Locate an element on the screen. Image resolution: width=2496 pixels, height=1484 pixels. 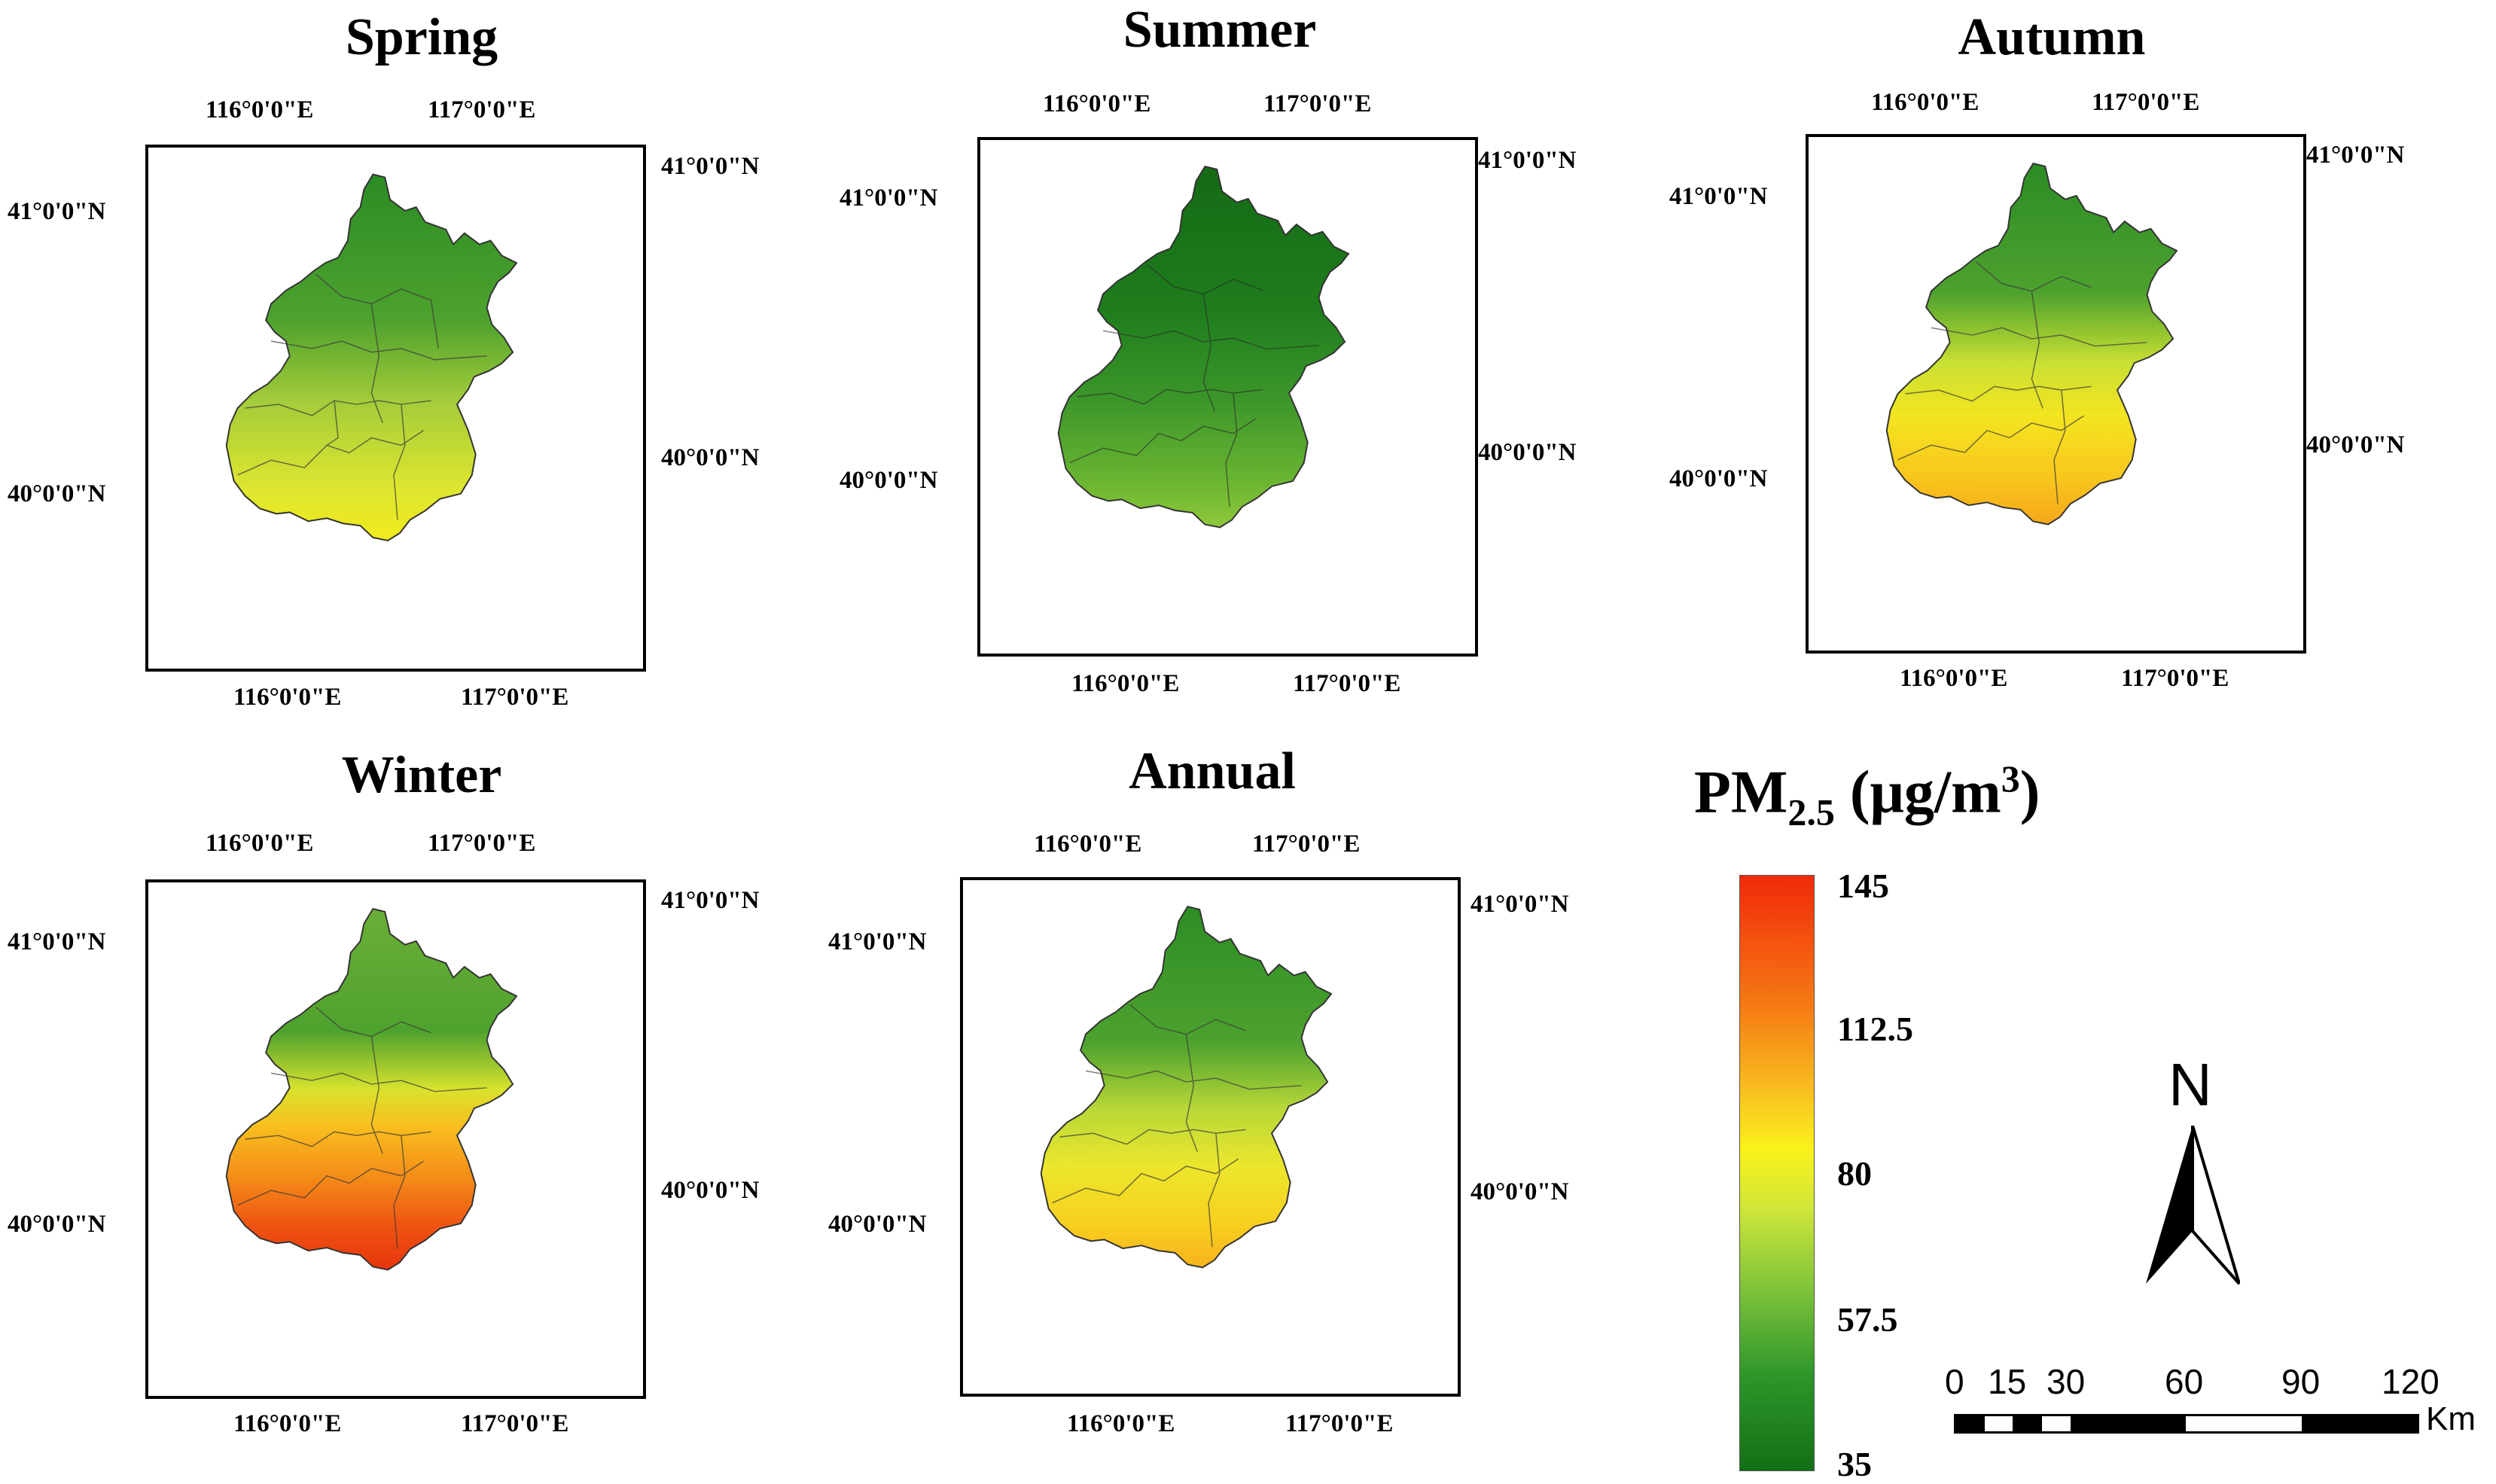
legend-title-sup: 3 is located at coordinates (2010, 778).